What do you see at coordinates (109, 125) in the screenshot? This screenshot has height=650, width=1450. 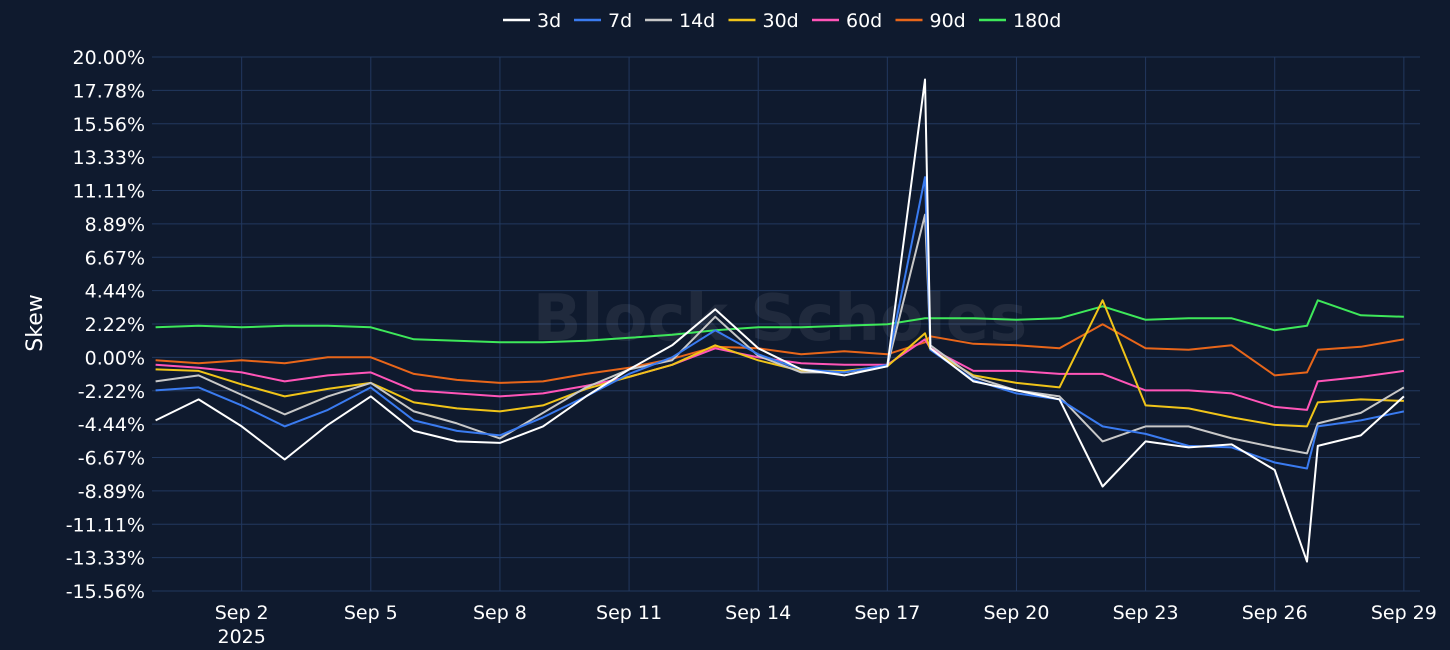 I see `y-tick-label: 15.56%` at bounding box center [109, 125].